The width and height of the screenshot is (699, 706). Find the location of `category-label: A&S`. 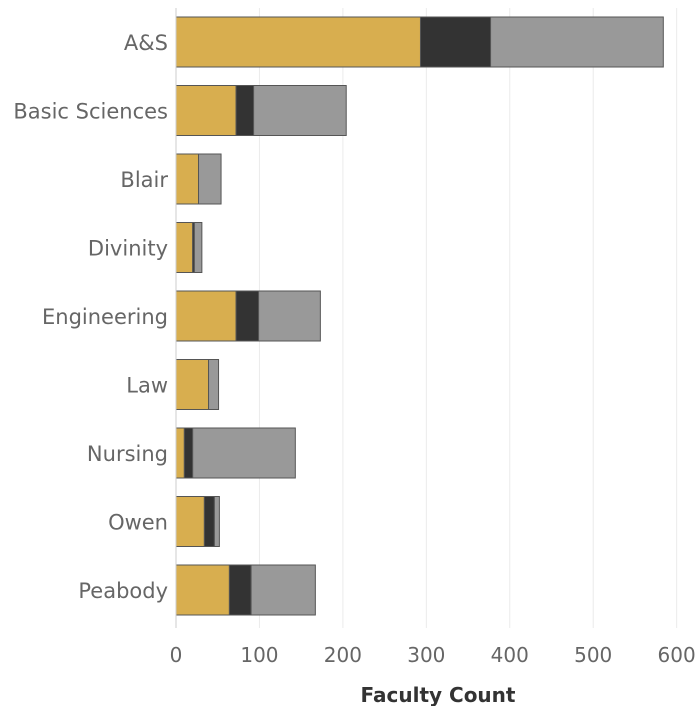

category-label: A&S is located at coordinates (146, 43).